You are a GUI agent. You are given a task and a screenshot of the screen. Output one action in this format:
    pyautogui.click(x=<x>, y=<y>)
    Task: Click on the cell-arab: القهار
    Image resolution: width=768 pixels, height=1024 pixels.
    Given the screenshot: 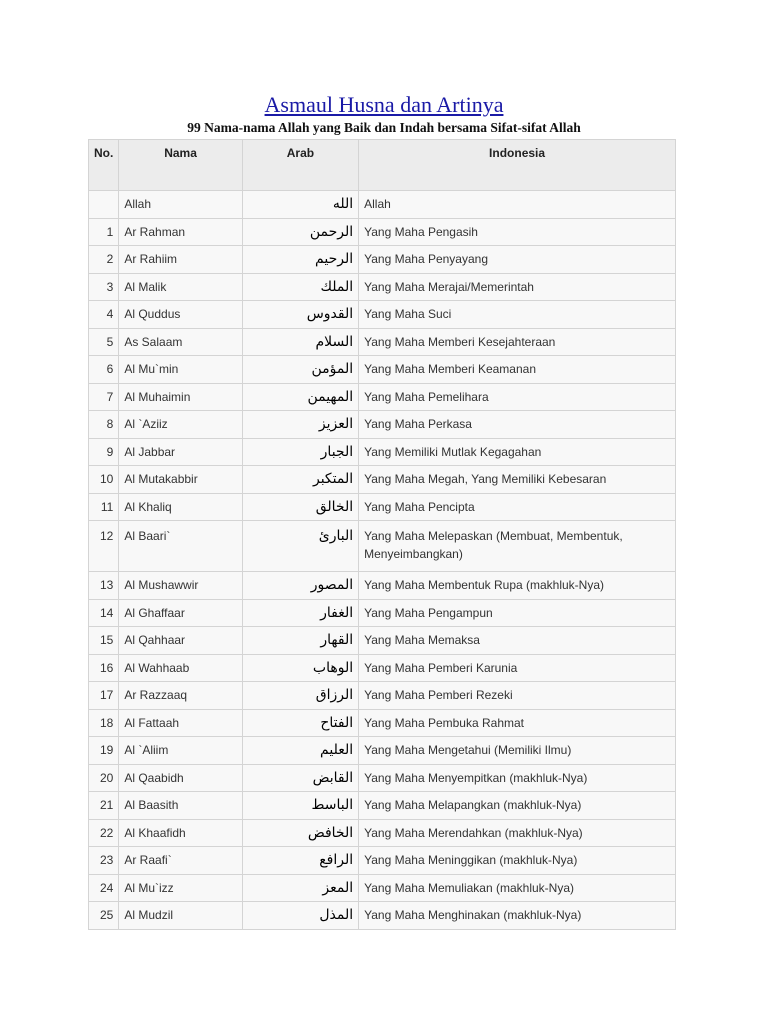 What is the action you would take?
    pyautogui.click(x=300, y=640)
    